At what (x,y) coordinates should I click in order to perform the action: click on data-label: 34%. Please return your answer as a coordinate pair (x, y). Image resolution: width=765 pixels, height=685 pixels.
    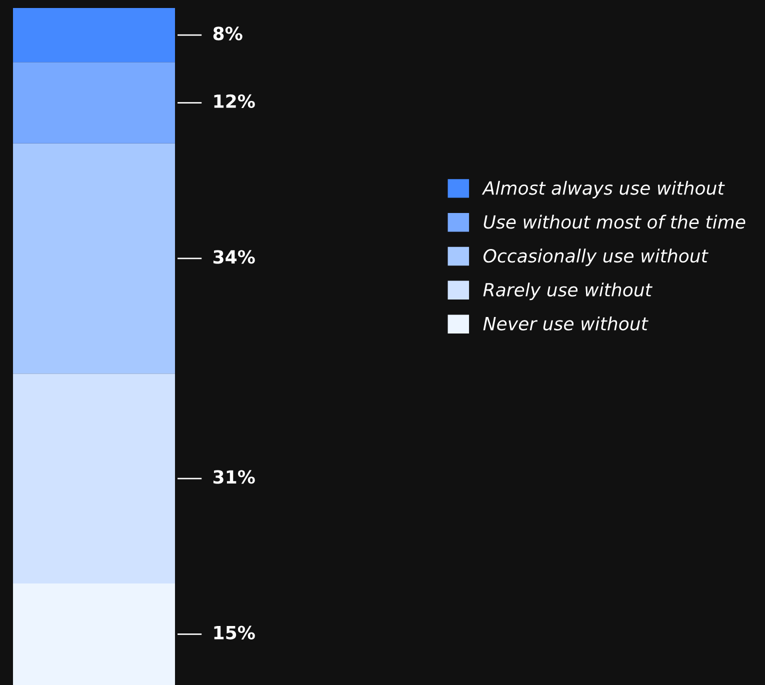
    Looking at the image, I should click on (234, 257).